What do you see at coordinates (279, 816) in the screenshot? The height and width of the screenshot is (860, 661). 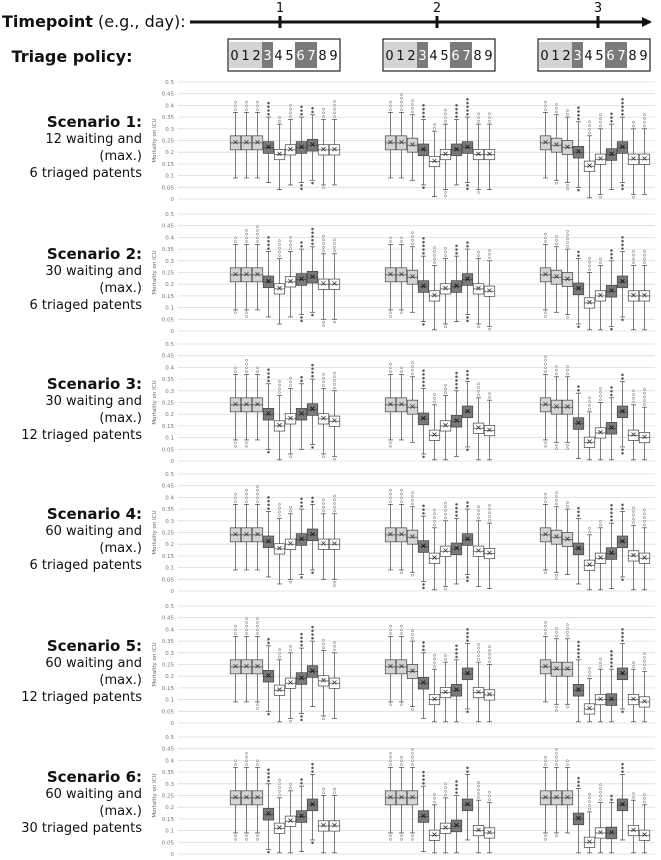 I see `box-scenario6-t1-p4` at bounding box center [279, 816].